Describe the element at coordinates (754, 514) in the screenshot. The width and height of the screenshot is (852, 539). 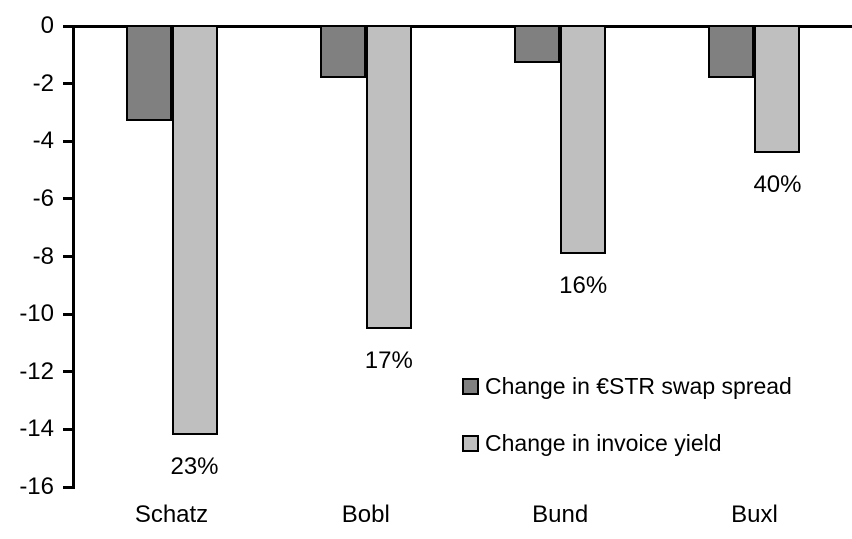
I see `x-category-label-buxl: Buxl` at that location.